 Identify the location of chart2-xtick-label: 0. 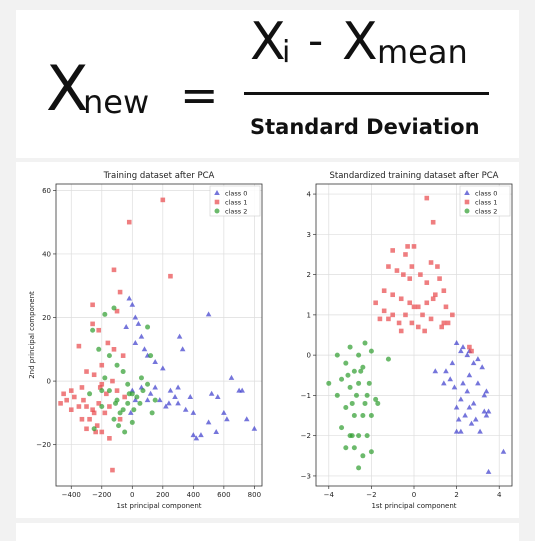
(414, 495).